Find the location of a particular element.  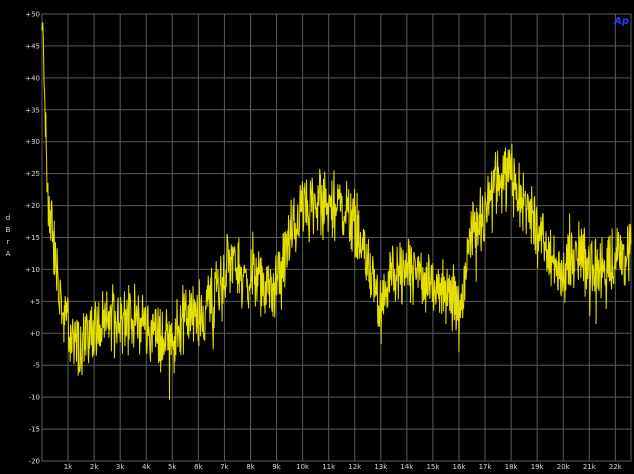

y-axis-label-char: d is located at coordinates (8, 218).